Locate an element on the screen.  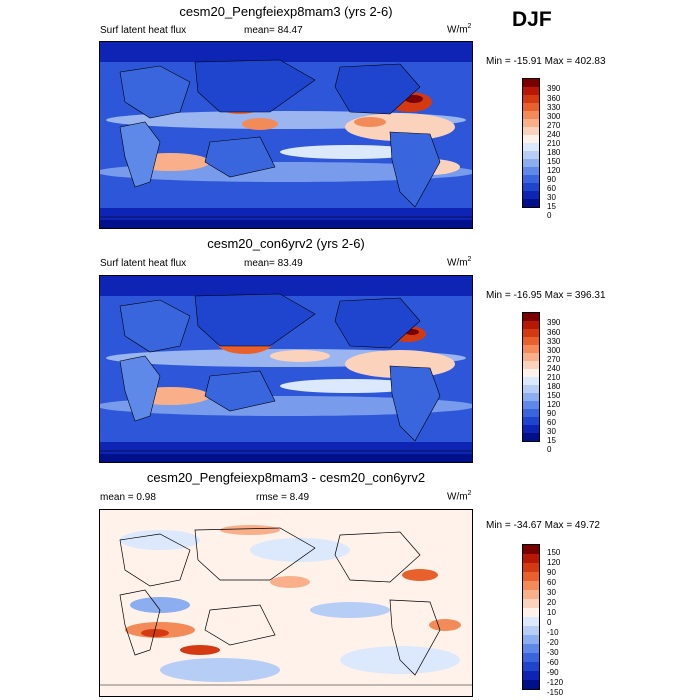
colorbar-tick: 270 is located at coordinates (554, 359).